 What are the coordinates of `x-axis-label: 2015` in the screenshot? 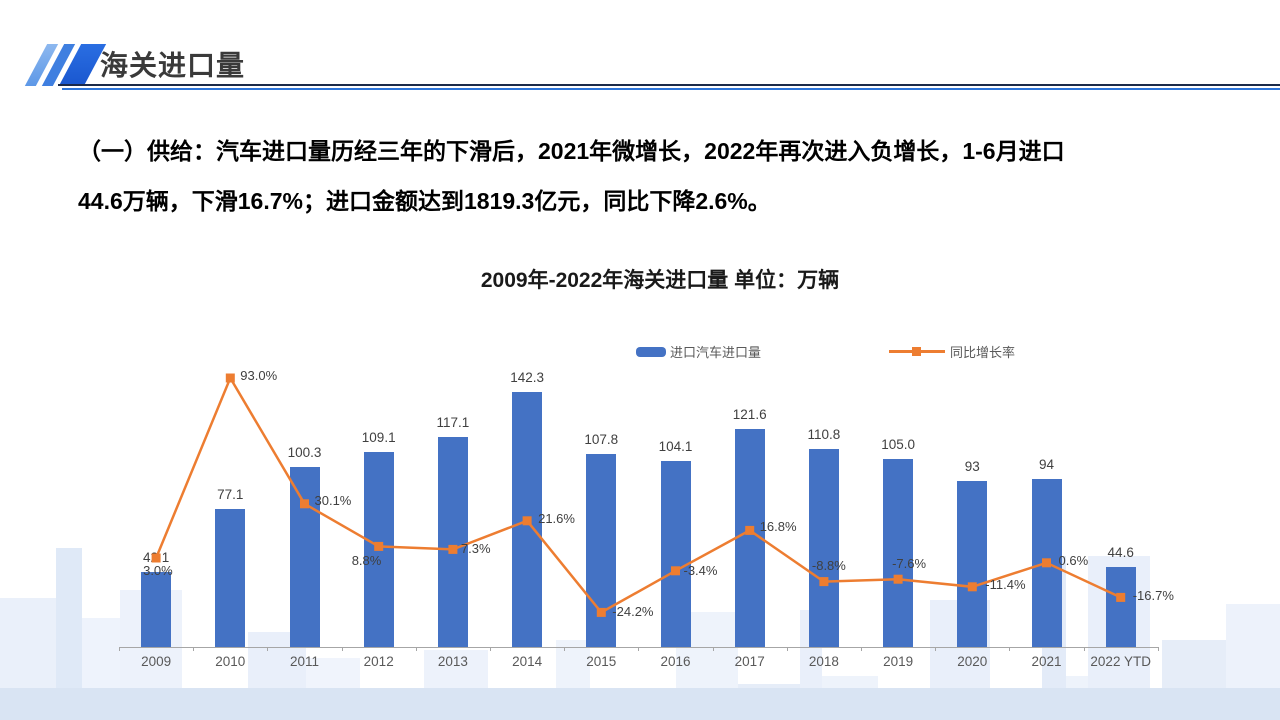 It's located at (601, 661).